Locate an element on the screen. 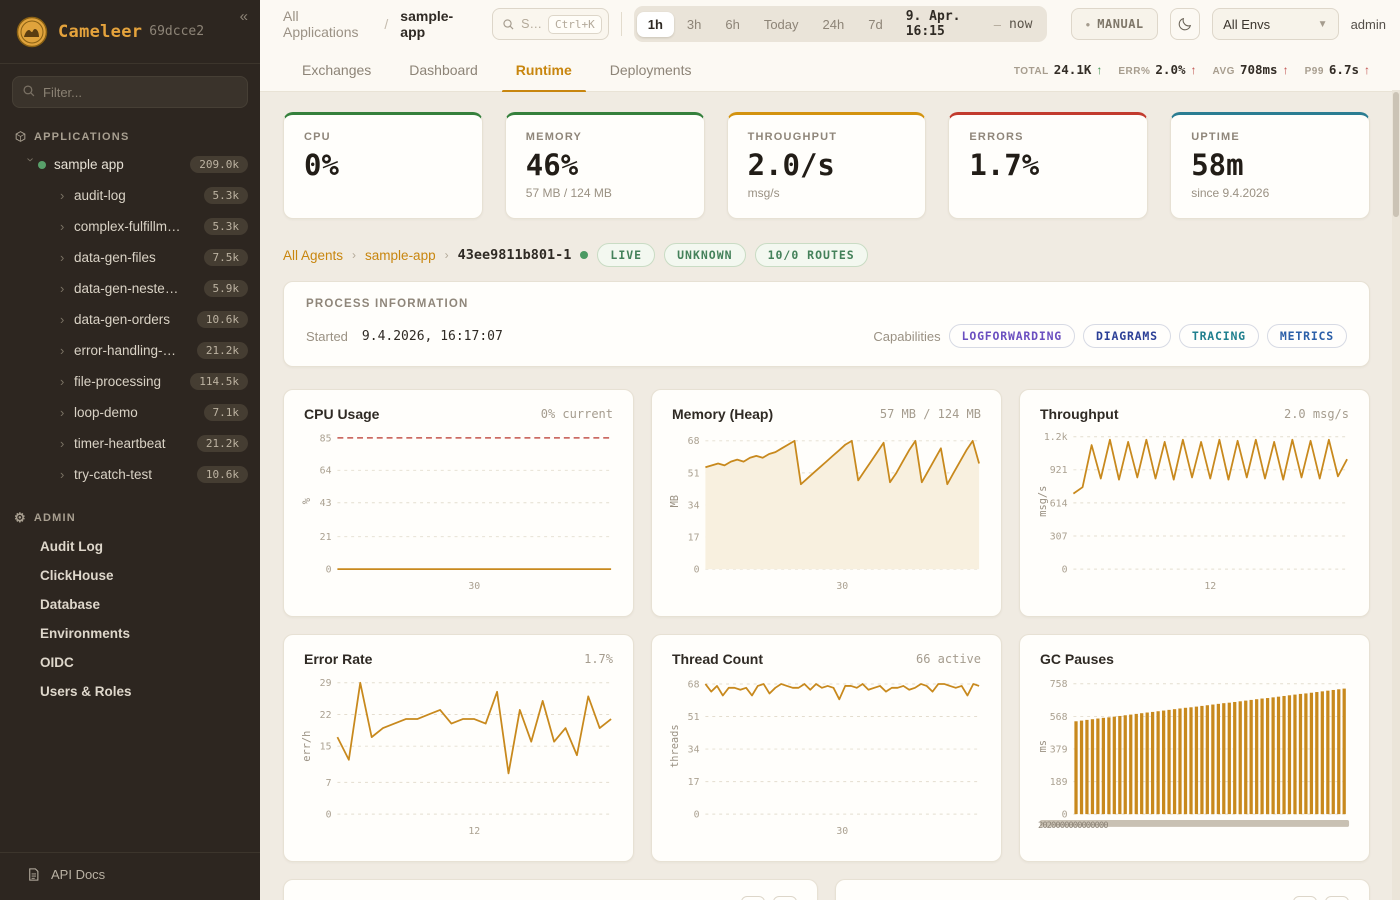 The height and width of the screenshot is (900, 1400). sidebar-item-route: › try-catch-test 10.6k is located at coordinates (130, 474).